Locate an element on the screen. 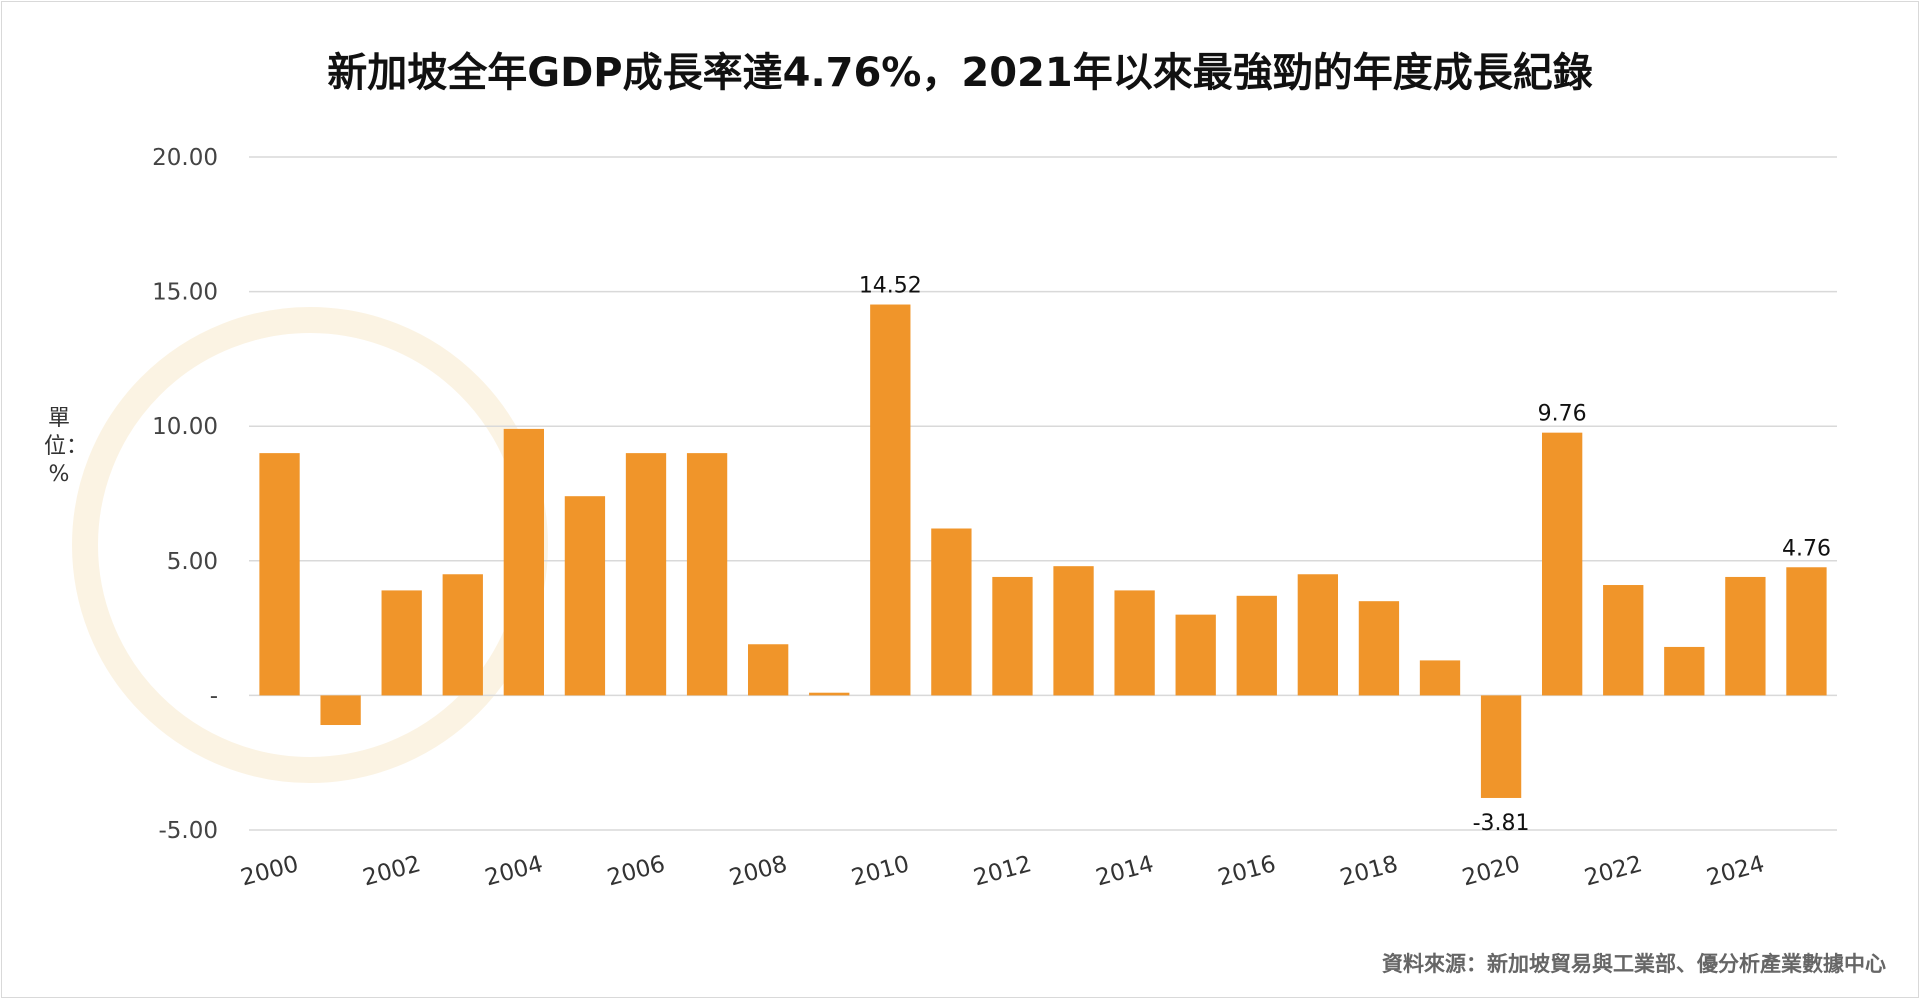 Image resolution: width=1920 pixels, height=999 pixels. bar-2007 is located at coordinates (707, 574).